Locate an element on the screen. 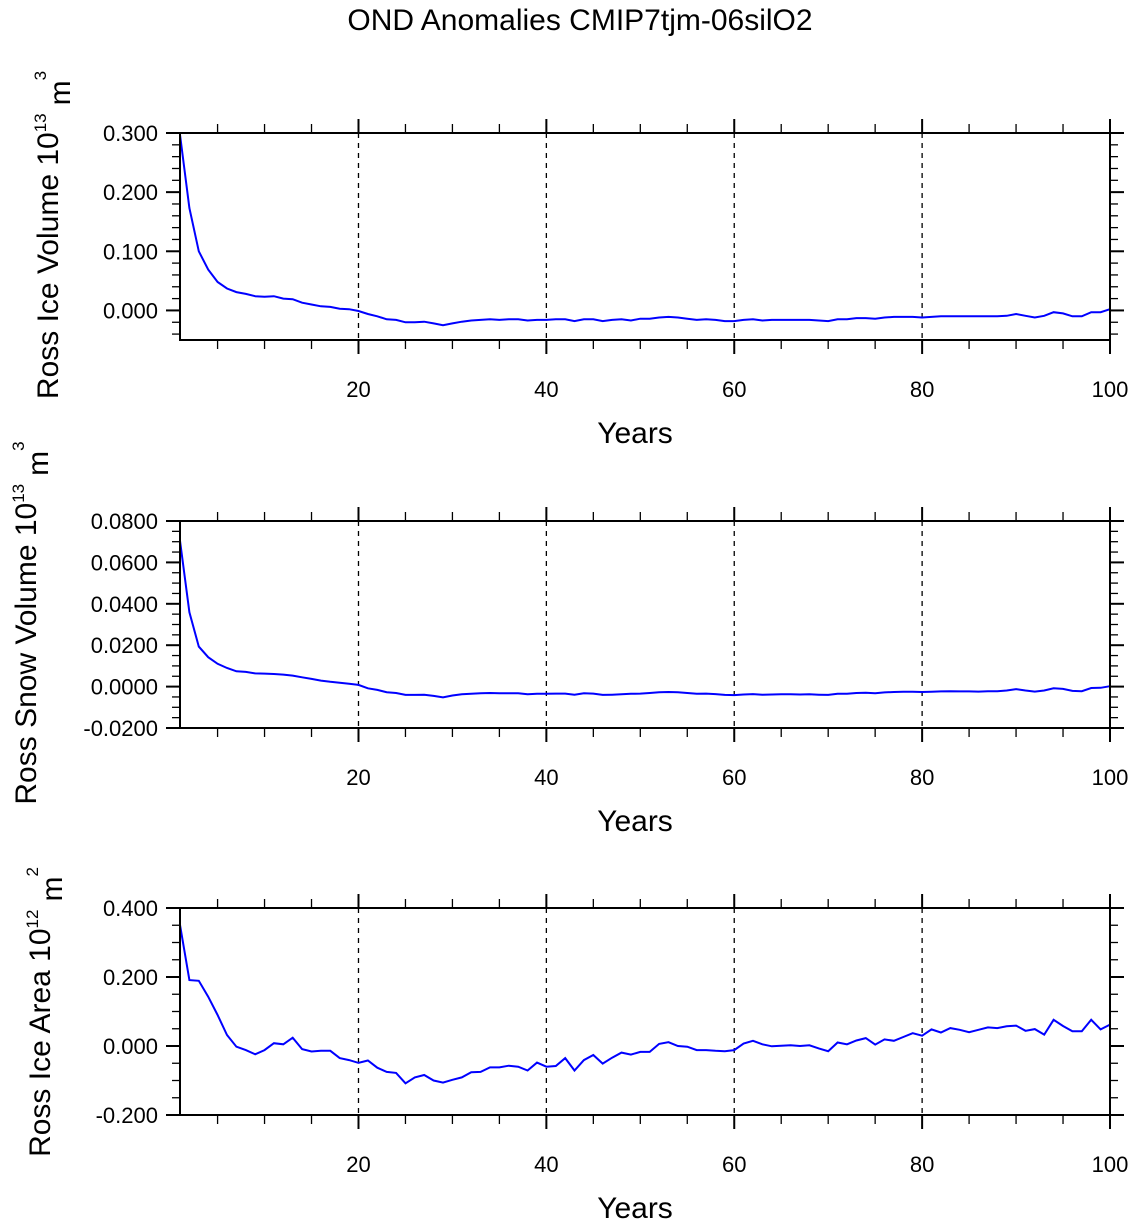 This screenshot has height=1230, width=1136. y-axis-label-ylabel: Ross Ice Area 10 is located at coordinates (40, 1042).